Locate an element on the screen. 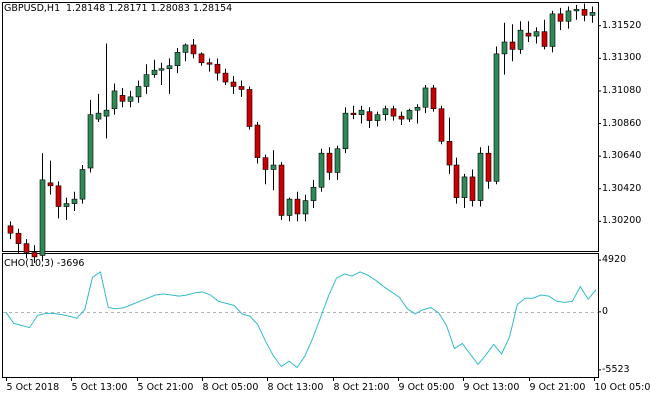 The image size is (650, 400). time-axis-label: 9 Oct 21:00 is located at coordinates (557, 387).